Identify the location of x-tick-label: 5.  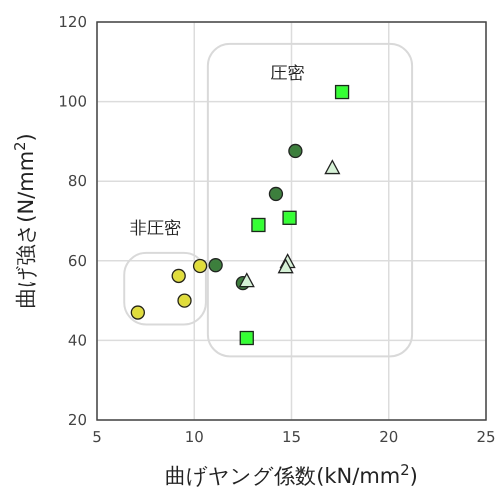
(97, 437).